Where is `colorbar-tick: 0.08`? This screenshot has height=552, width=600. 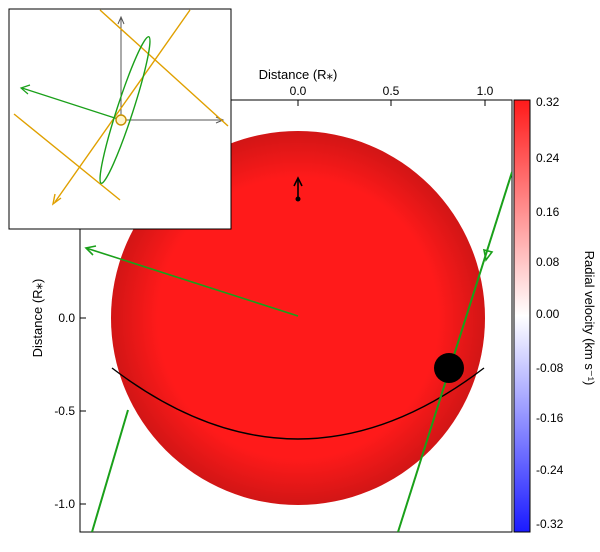
colorbar-tick: 0.08 is located at coordinates (548, 262).